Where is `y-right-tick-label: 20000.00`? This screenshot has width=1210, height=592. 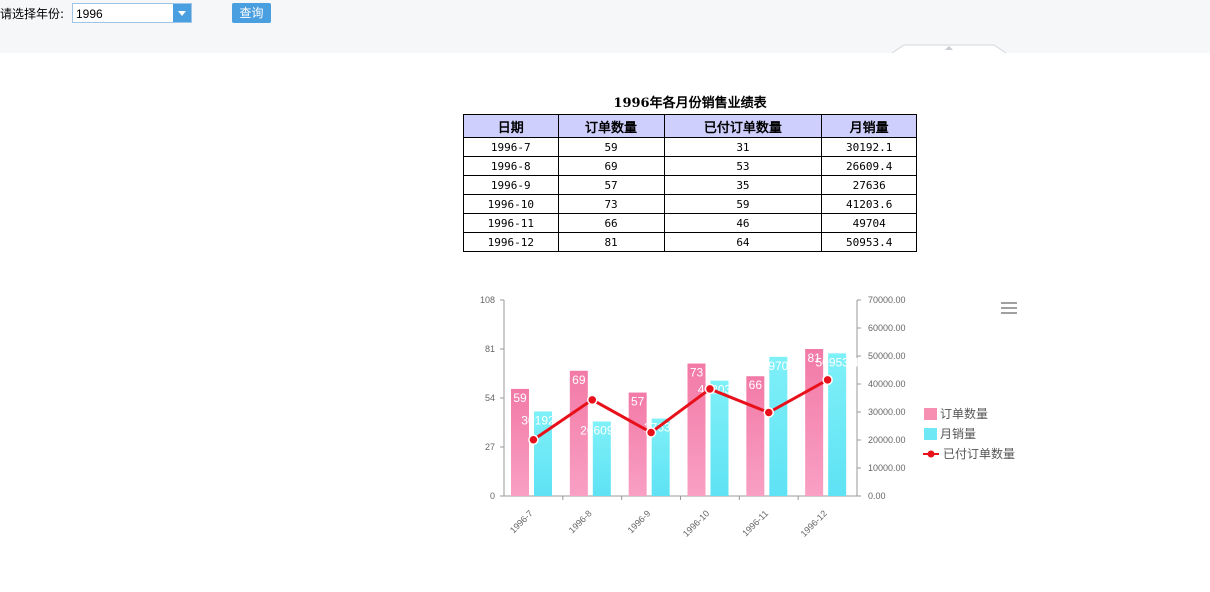
y-right-tick-label: 20000.00 is located at coordinates (887, 440).